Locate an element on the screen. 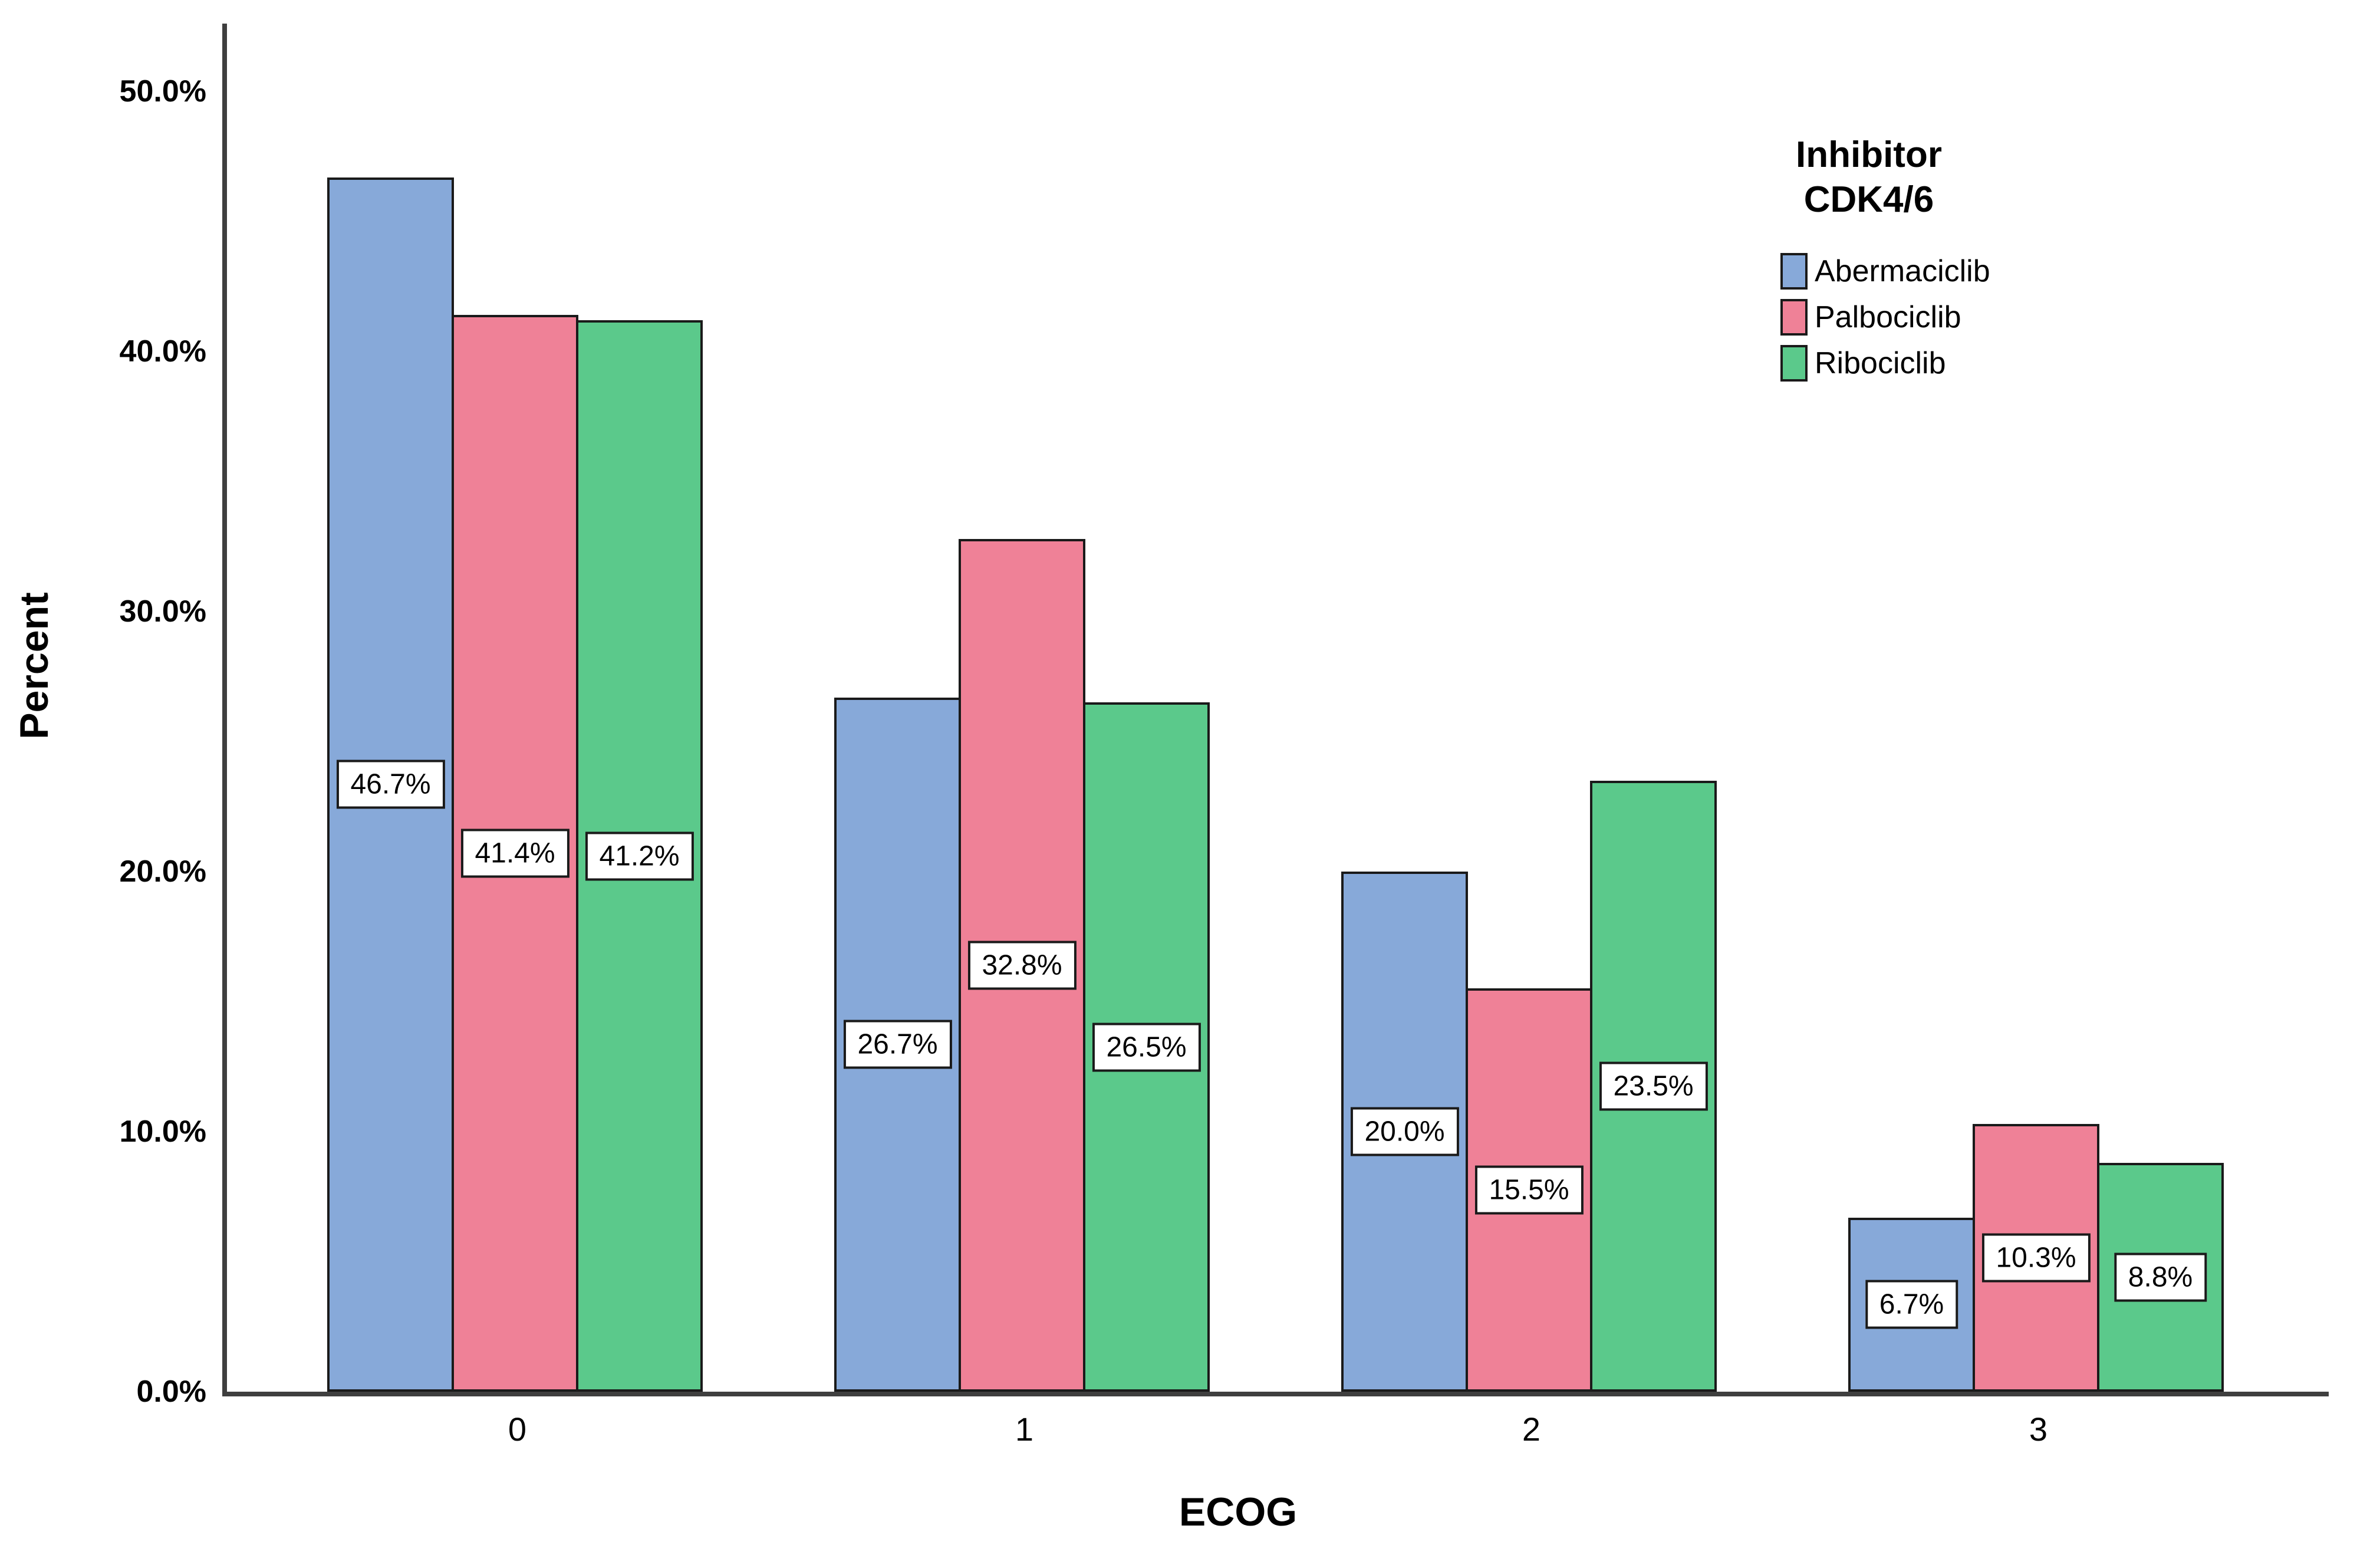  legend-entry-ribociclib: Ribociclib is located at coordinates (1916, 363).